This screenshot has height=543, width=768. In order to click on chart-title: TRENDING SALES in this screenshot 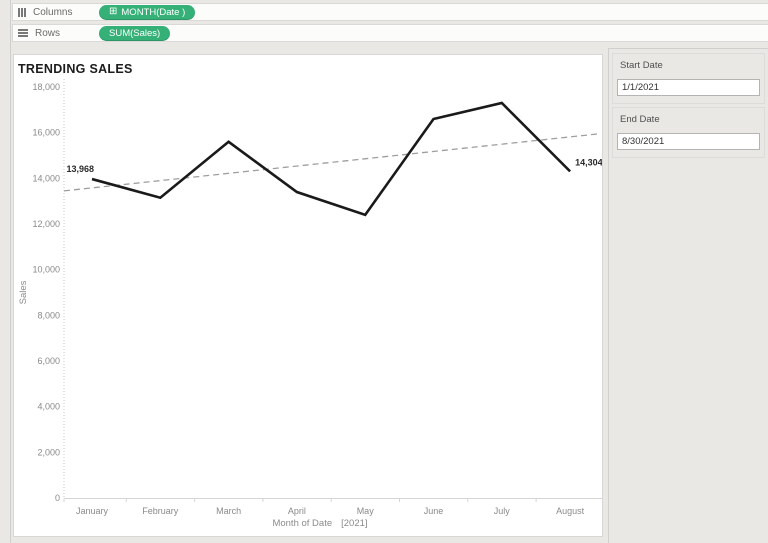, I will do `click(75, 69)`.